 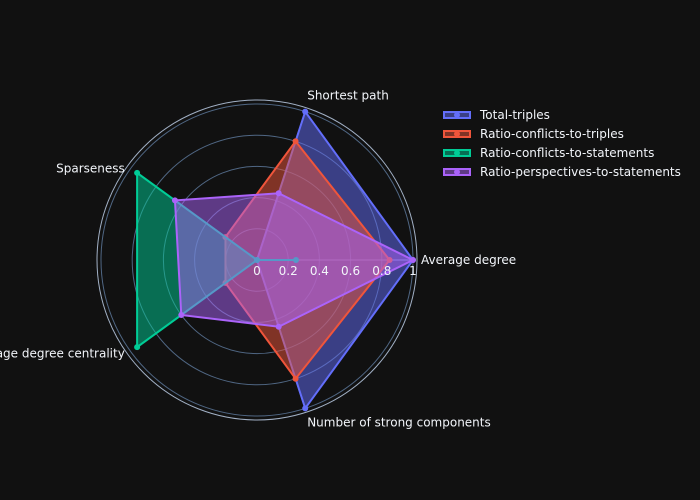 What do you see at coordinates (350, 271) in the screenshot?
I see `radial-tick-label: 0.6` at bounding box center [350, 271].